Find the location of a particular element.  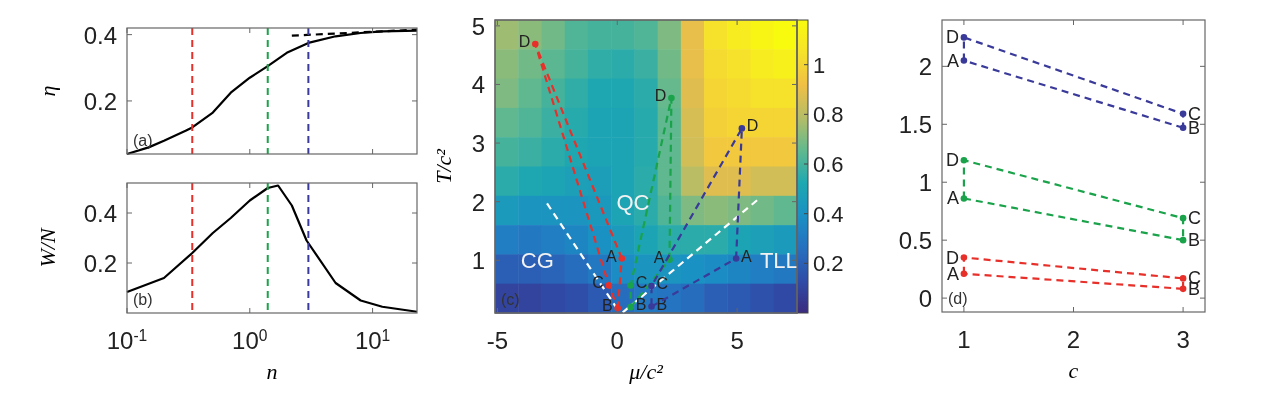

y-tick-label: 3 is located at coordinates (478, 143).